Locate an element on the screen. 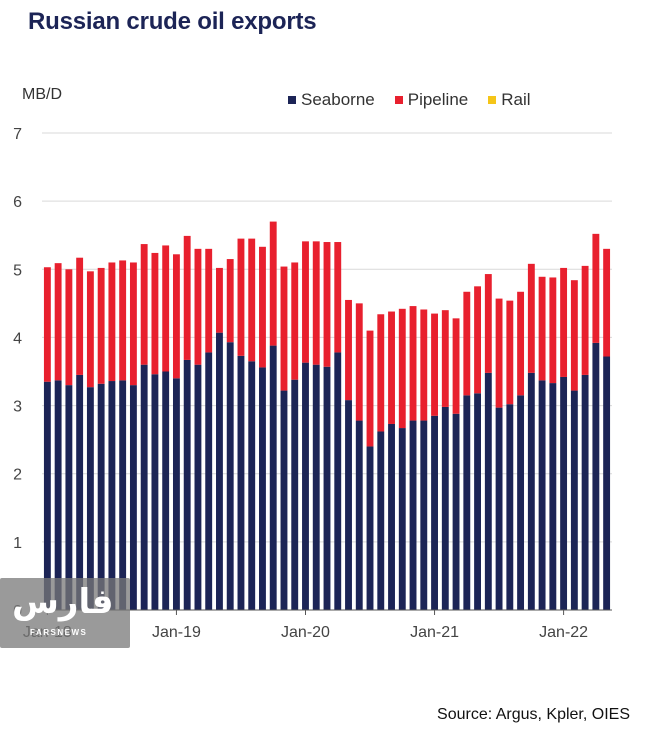 The width and height of the screenshot is (652, 731). legend-item-seaborne: Seaborne is located at coordinates (331, 100).